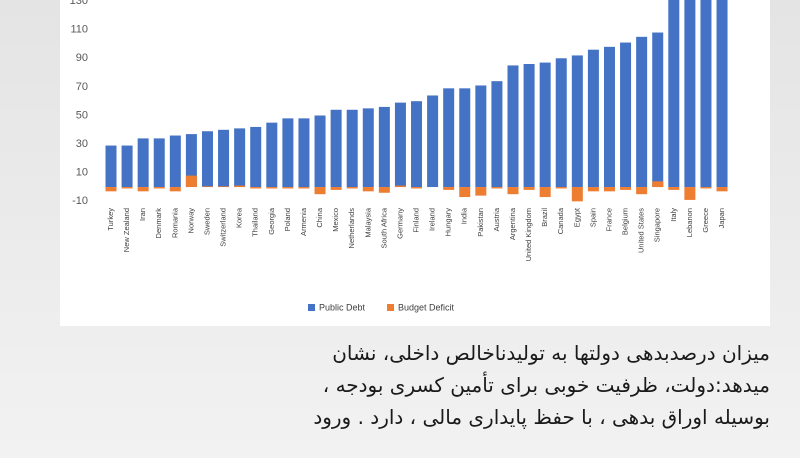 The image size is (800, 458). I want to click on x-tick-label: Germany, so click(399, 223).